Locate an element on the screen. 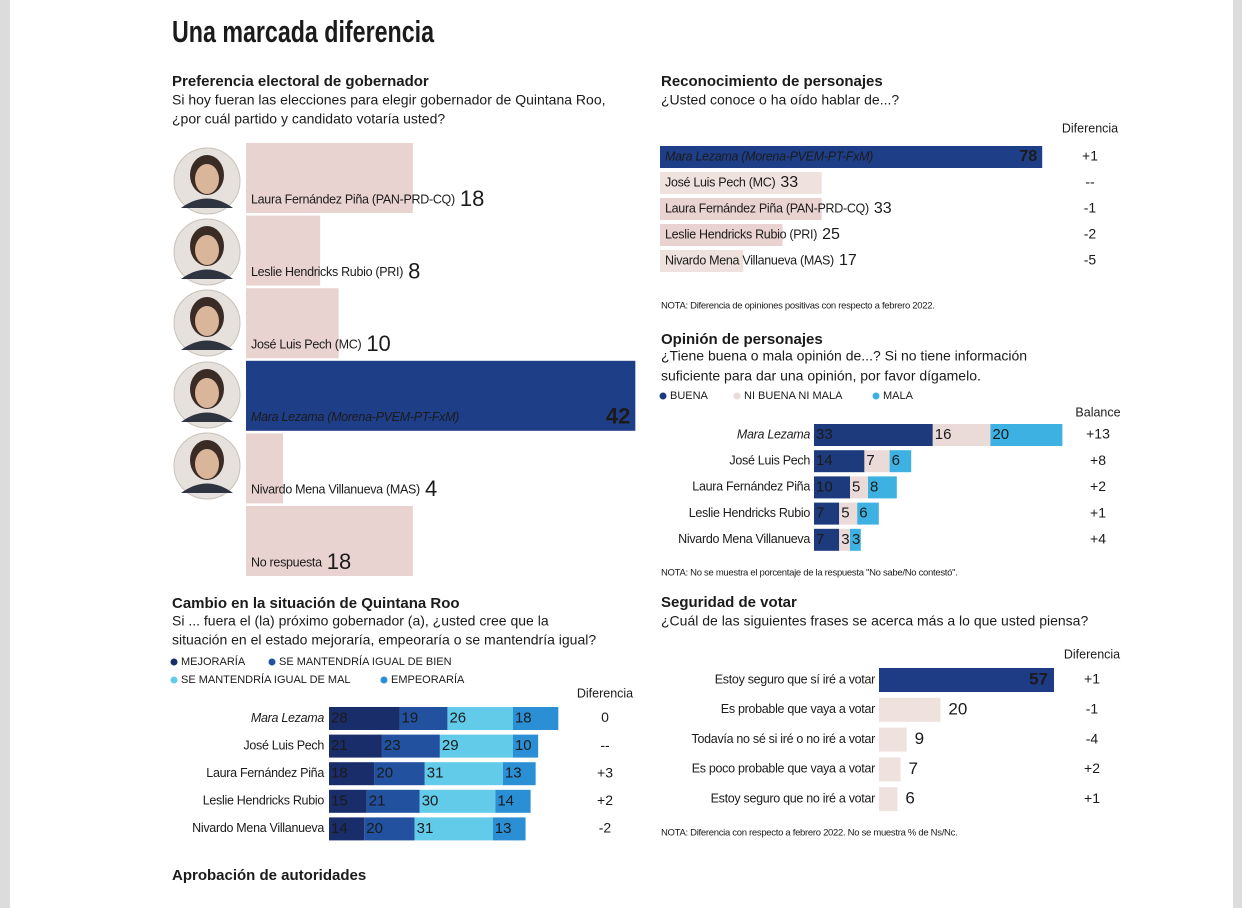  bar-label: Leslie Hendricks Rubio (PRI) is located at coordinates (327, 272).